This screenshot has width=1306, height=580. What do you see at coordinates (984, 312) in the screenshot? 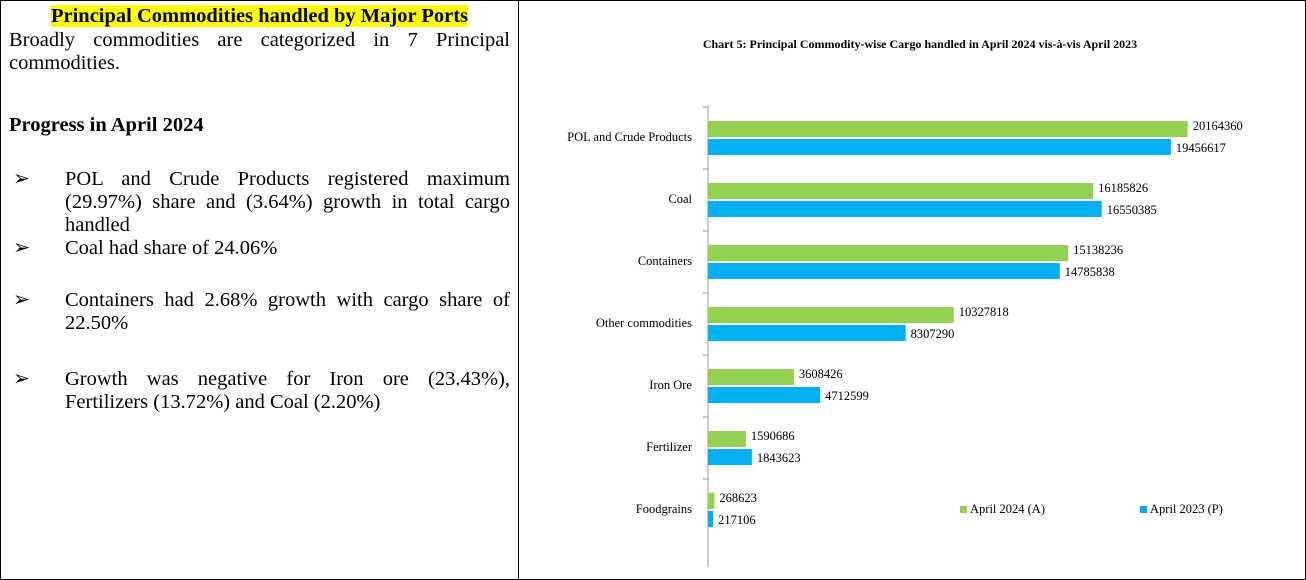
I see `value-label: 10327818` at bounding box center [984, 312].